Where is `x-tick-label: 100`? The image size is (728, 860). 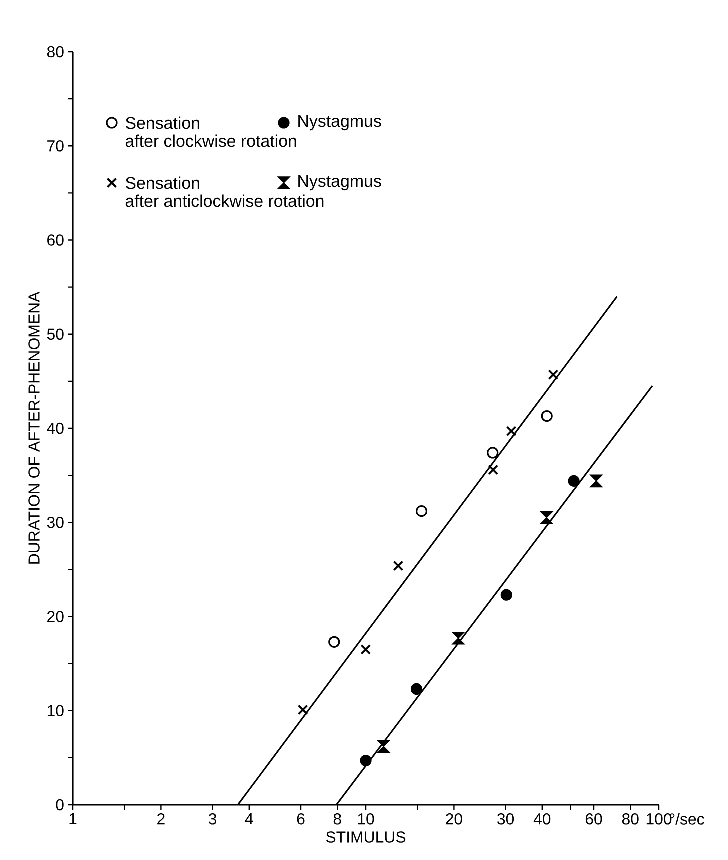
x-tick-label: 100 is located at coordinates (659, 819).